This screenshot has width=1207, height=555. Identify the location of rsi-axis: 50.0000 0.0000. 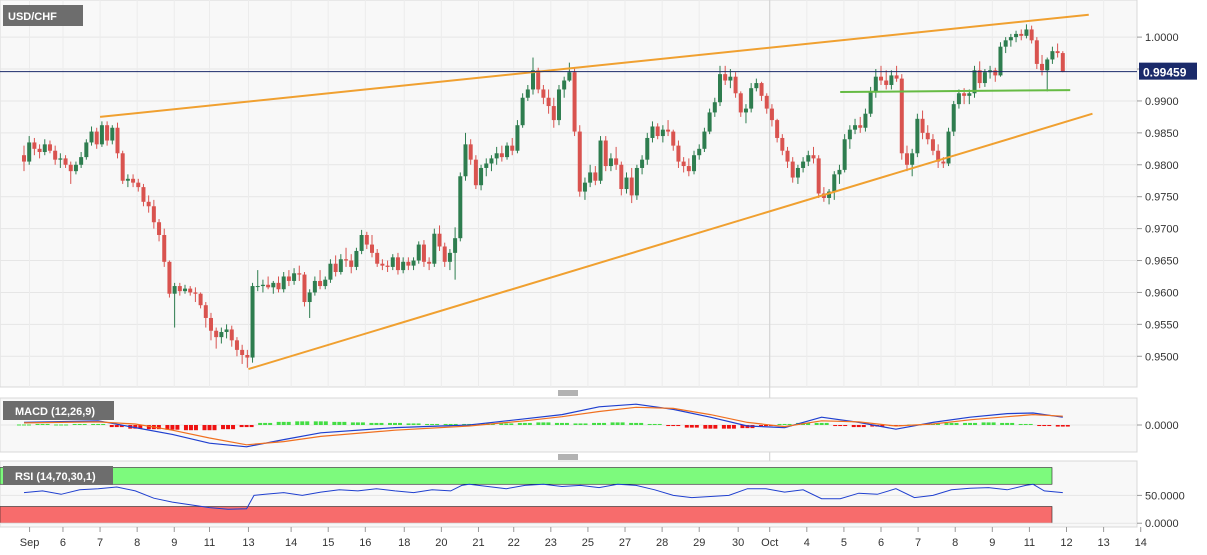
(1161, 510).